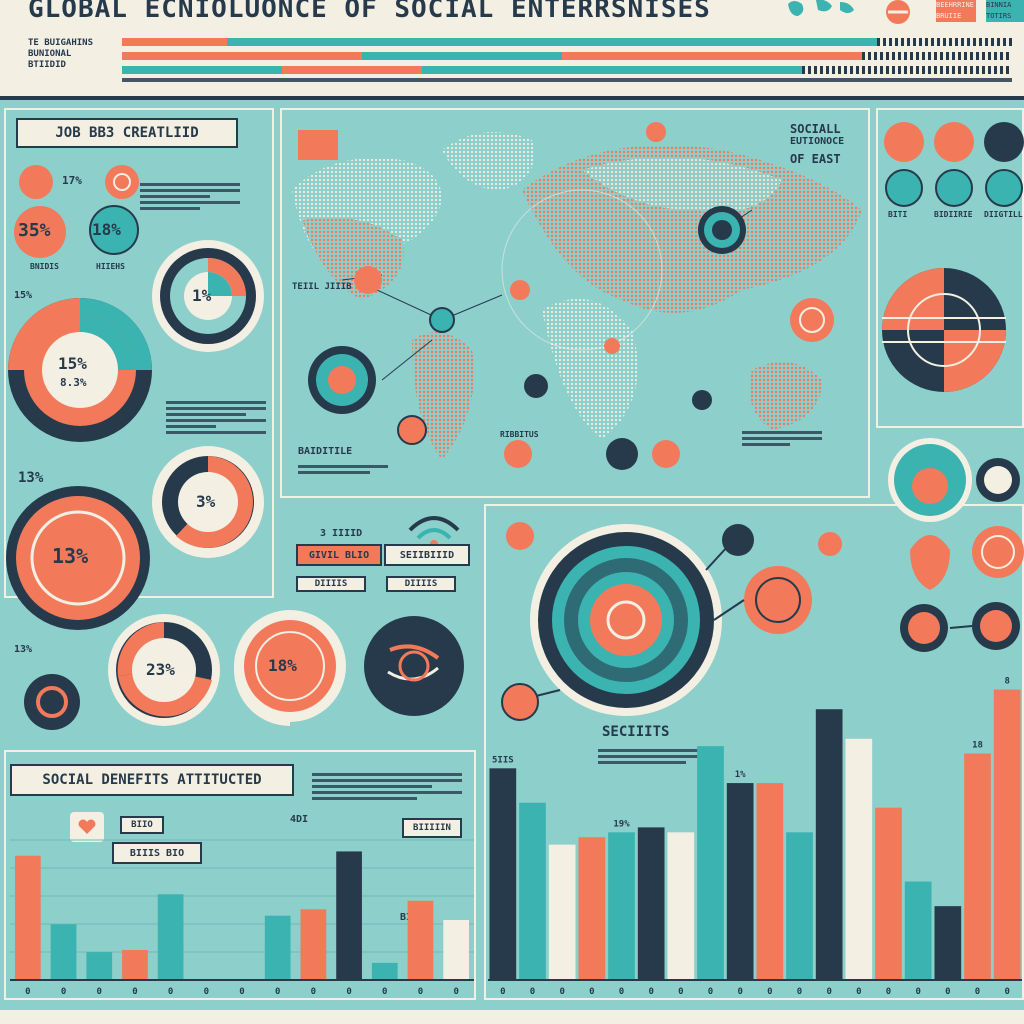 The height and width of the screenshot is (1024, 1024). I want to click on donut-row, so click(349, 666).